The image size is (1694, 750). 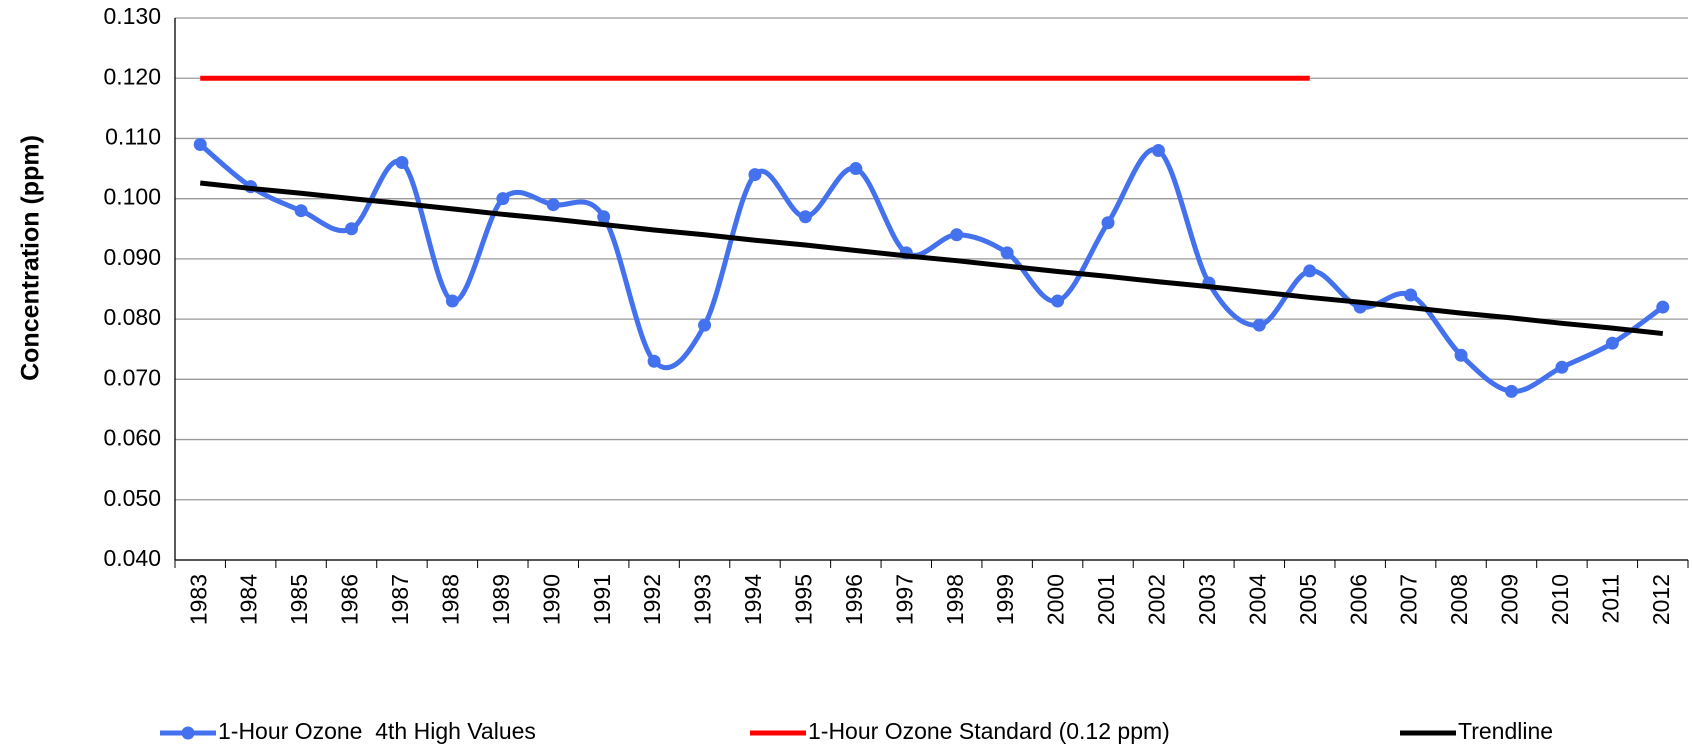 What do you see at coordinates (1005, 599) in the screenshot?
I see `x-tick-label: 1999` at bounding box center [1005, 599].